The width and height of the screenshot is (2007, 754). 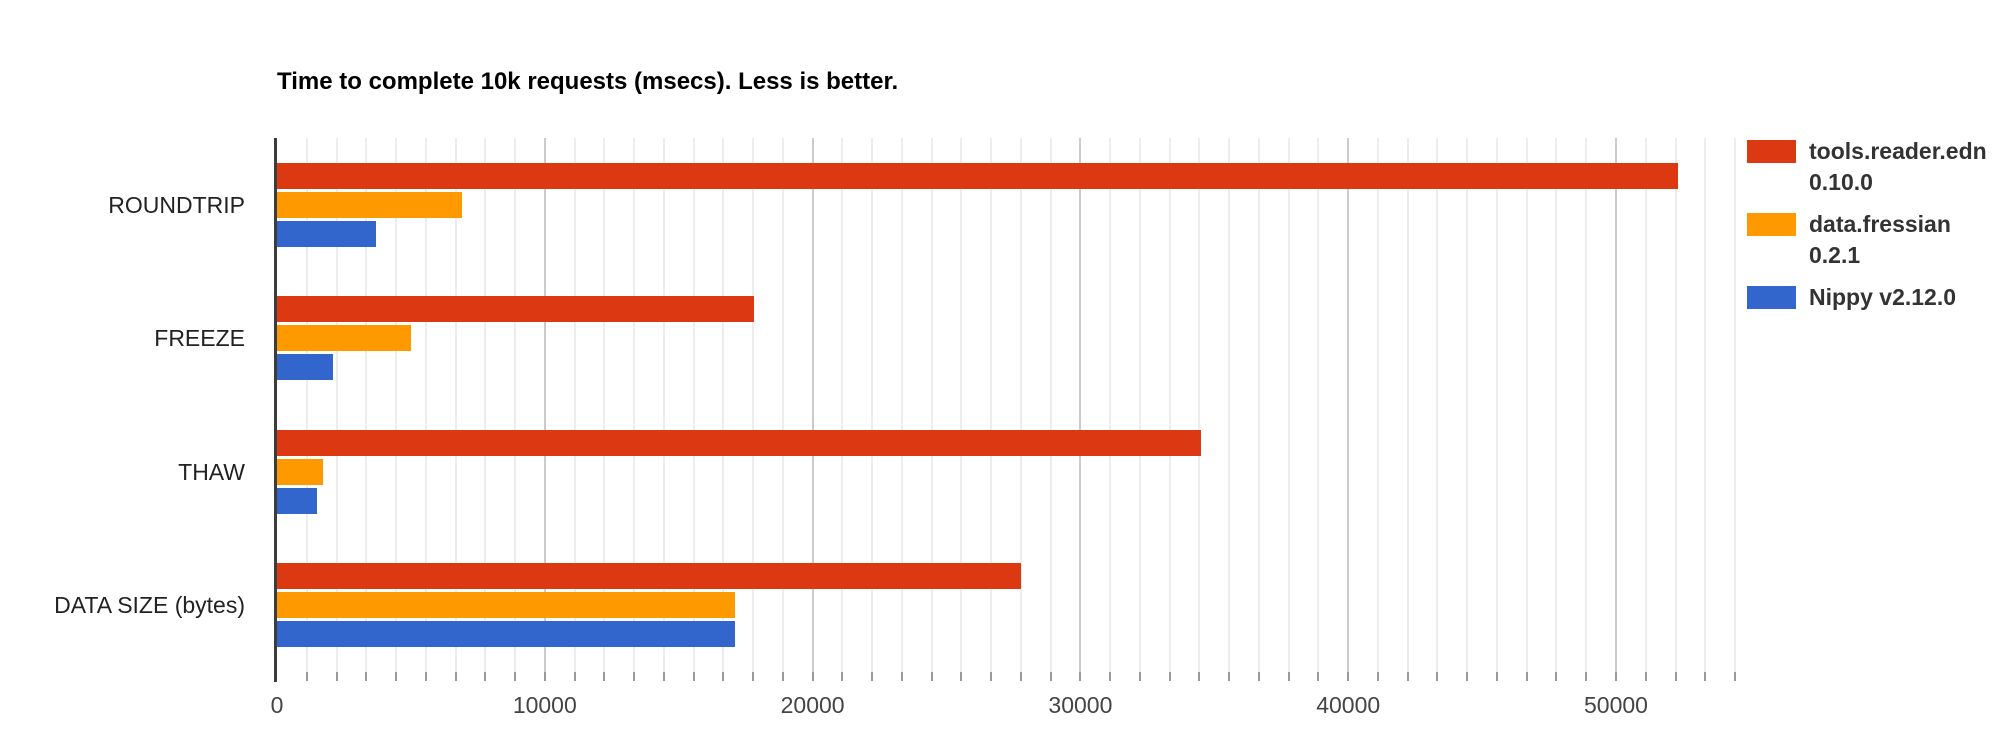 I want to click on x-tick-label-20000: 20000, so click(x=812, y=705).